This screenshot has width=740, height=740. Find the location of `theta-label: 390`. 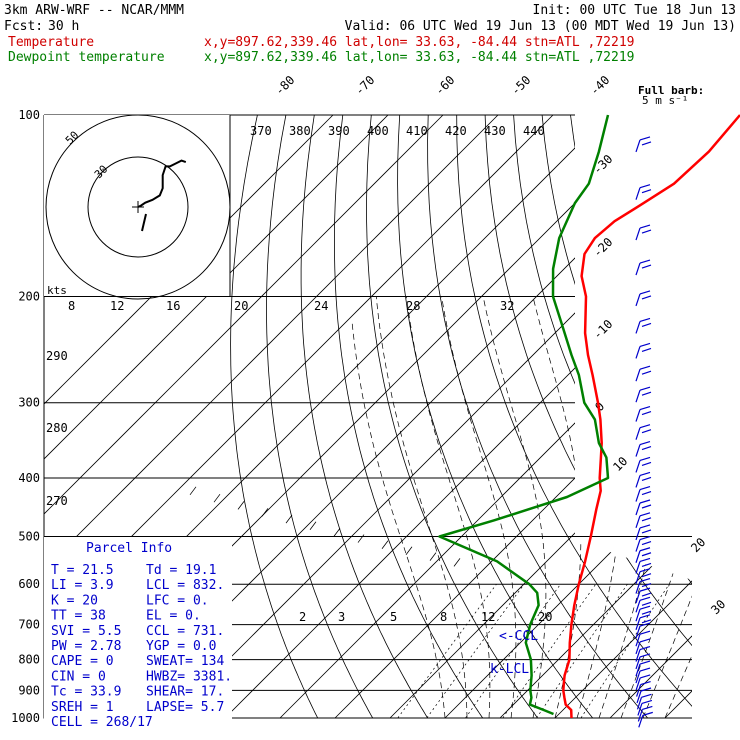

theta-label: 390 is located at coordinates (339, 131).